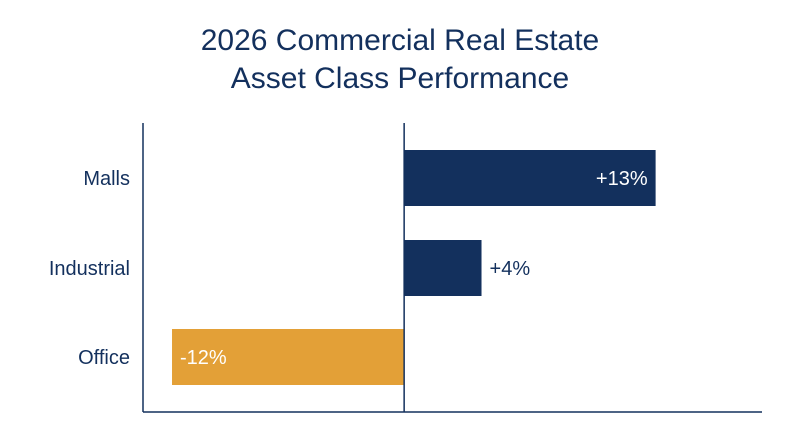  What do you see at coordinates (400, 78) in the screenshot?
I see `chart-title-line-2: Asset Class Performance` at bounding box center [400, 78].